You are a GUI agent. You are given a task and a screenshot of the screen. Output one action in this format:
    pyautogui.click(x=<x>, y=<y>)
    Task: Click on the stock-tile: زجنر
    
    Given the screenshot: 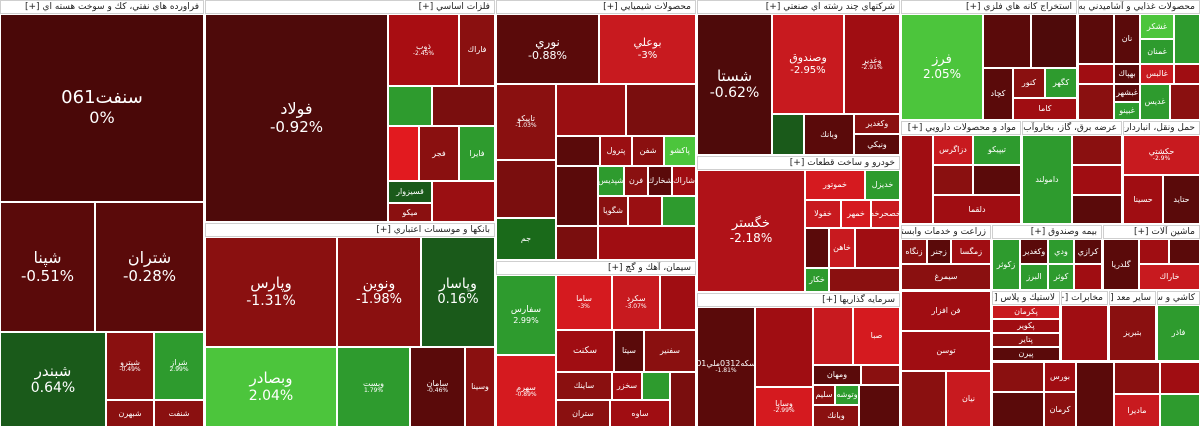 What is the action you would take?
    pyautogui.click(x=939, y=251)
    